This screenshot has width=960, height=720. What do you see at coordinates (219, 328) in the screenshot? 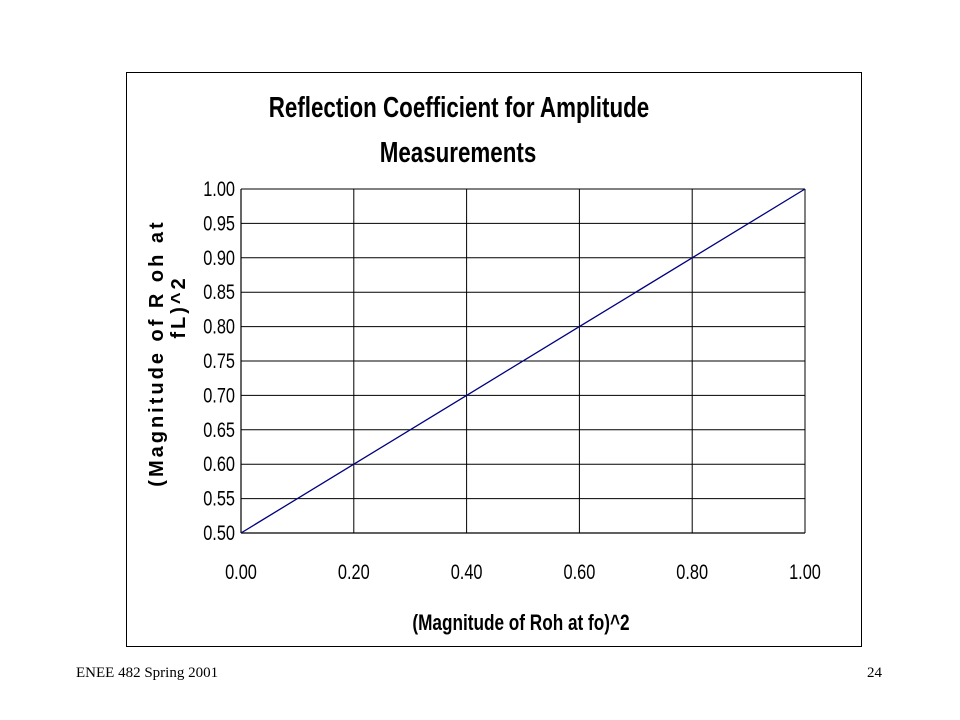
I see `y-tick-label: 0.80` at bounding box center [219, 328].